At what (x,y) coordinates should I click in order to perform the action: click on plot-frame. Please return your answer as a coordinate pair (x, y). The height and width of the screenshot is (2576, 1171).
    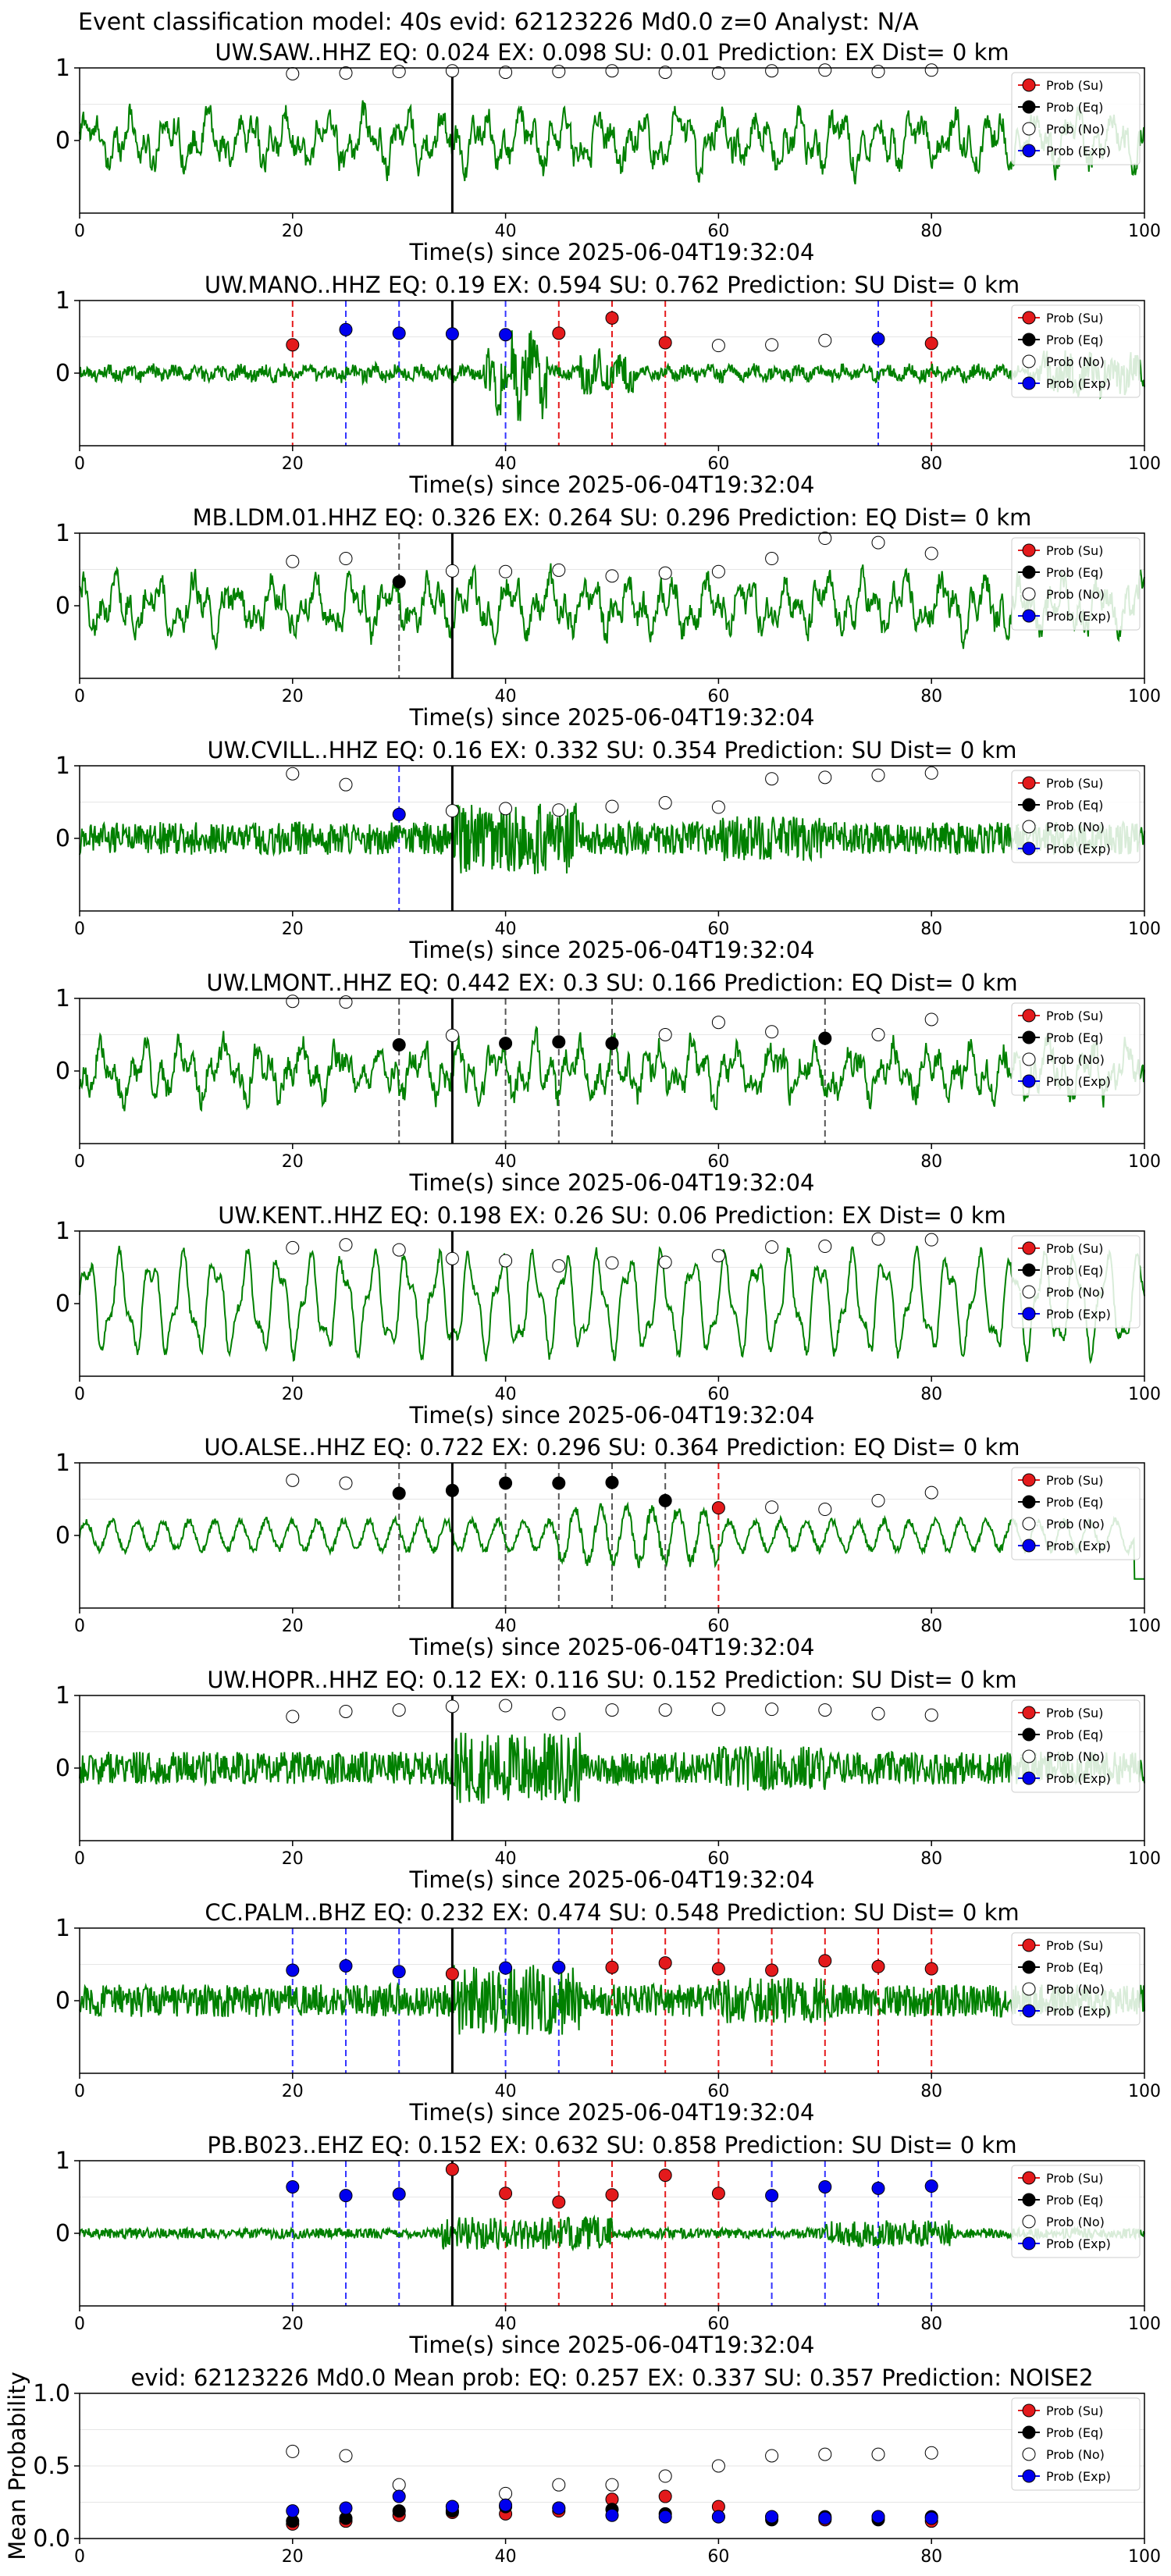
    Looking at the image, I should click on (612, 1303).